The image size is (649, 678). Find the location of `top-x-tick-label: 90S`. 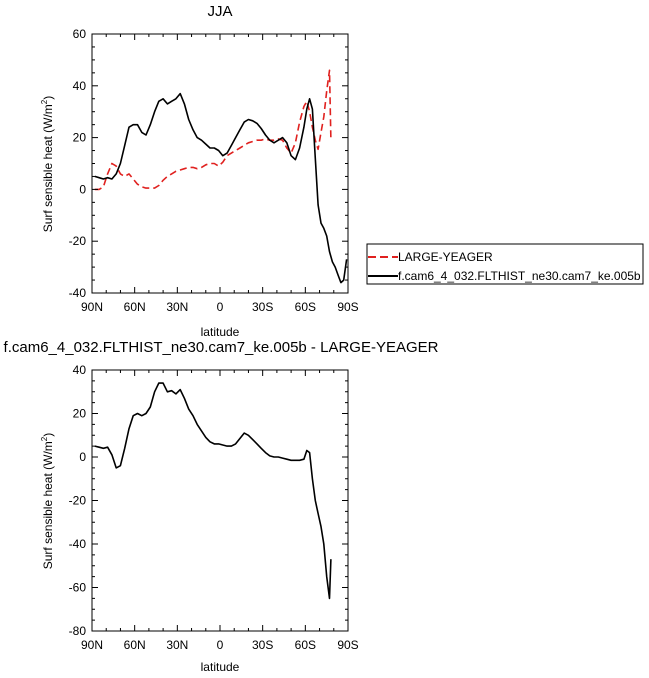

top-x-tick-label: 90S is located at coordinates (347, 307).